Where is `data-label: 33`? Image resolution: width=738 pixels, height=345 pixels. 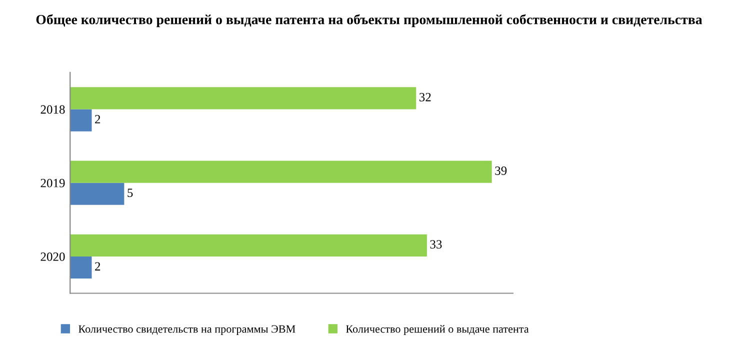
data-label: 33 is located at coordinates (436, 244).